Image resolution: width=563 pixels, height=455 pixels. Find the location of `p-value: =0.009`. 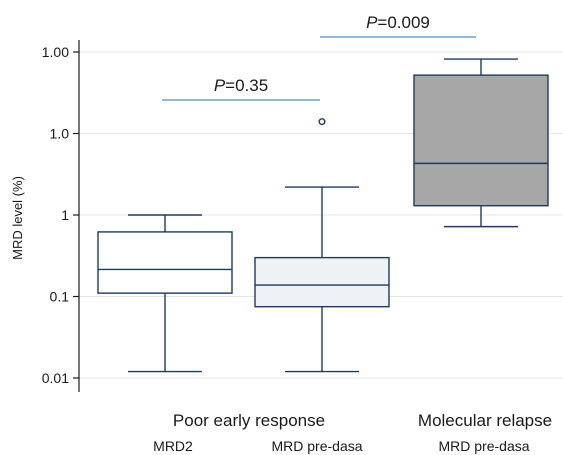

p-value: =0.009 is located at coordinates (403, 22).